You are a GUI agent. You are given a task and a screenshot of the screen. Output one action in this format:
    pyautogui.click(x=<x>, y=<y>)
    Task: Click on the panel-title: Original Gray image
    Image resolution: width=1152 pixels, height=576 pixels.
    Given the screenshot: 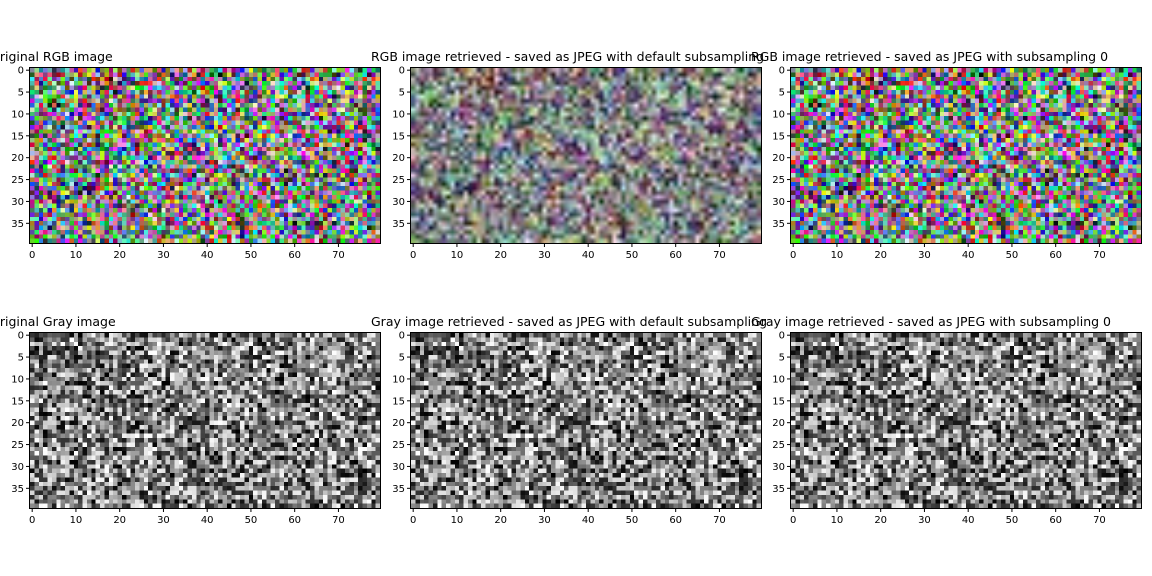 What is the action you would take?
    pyautogui.click(x=58, y=321)
    